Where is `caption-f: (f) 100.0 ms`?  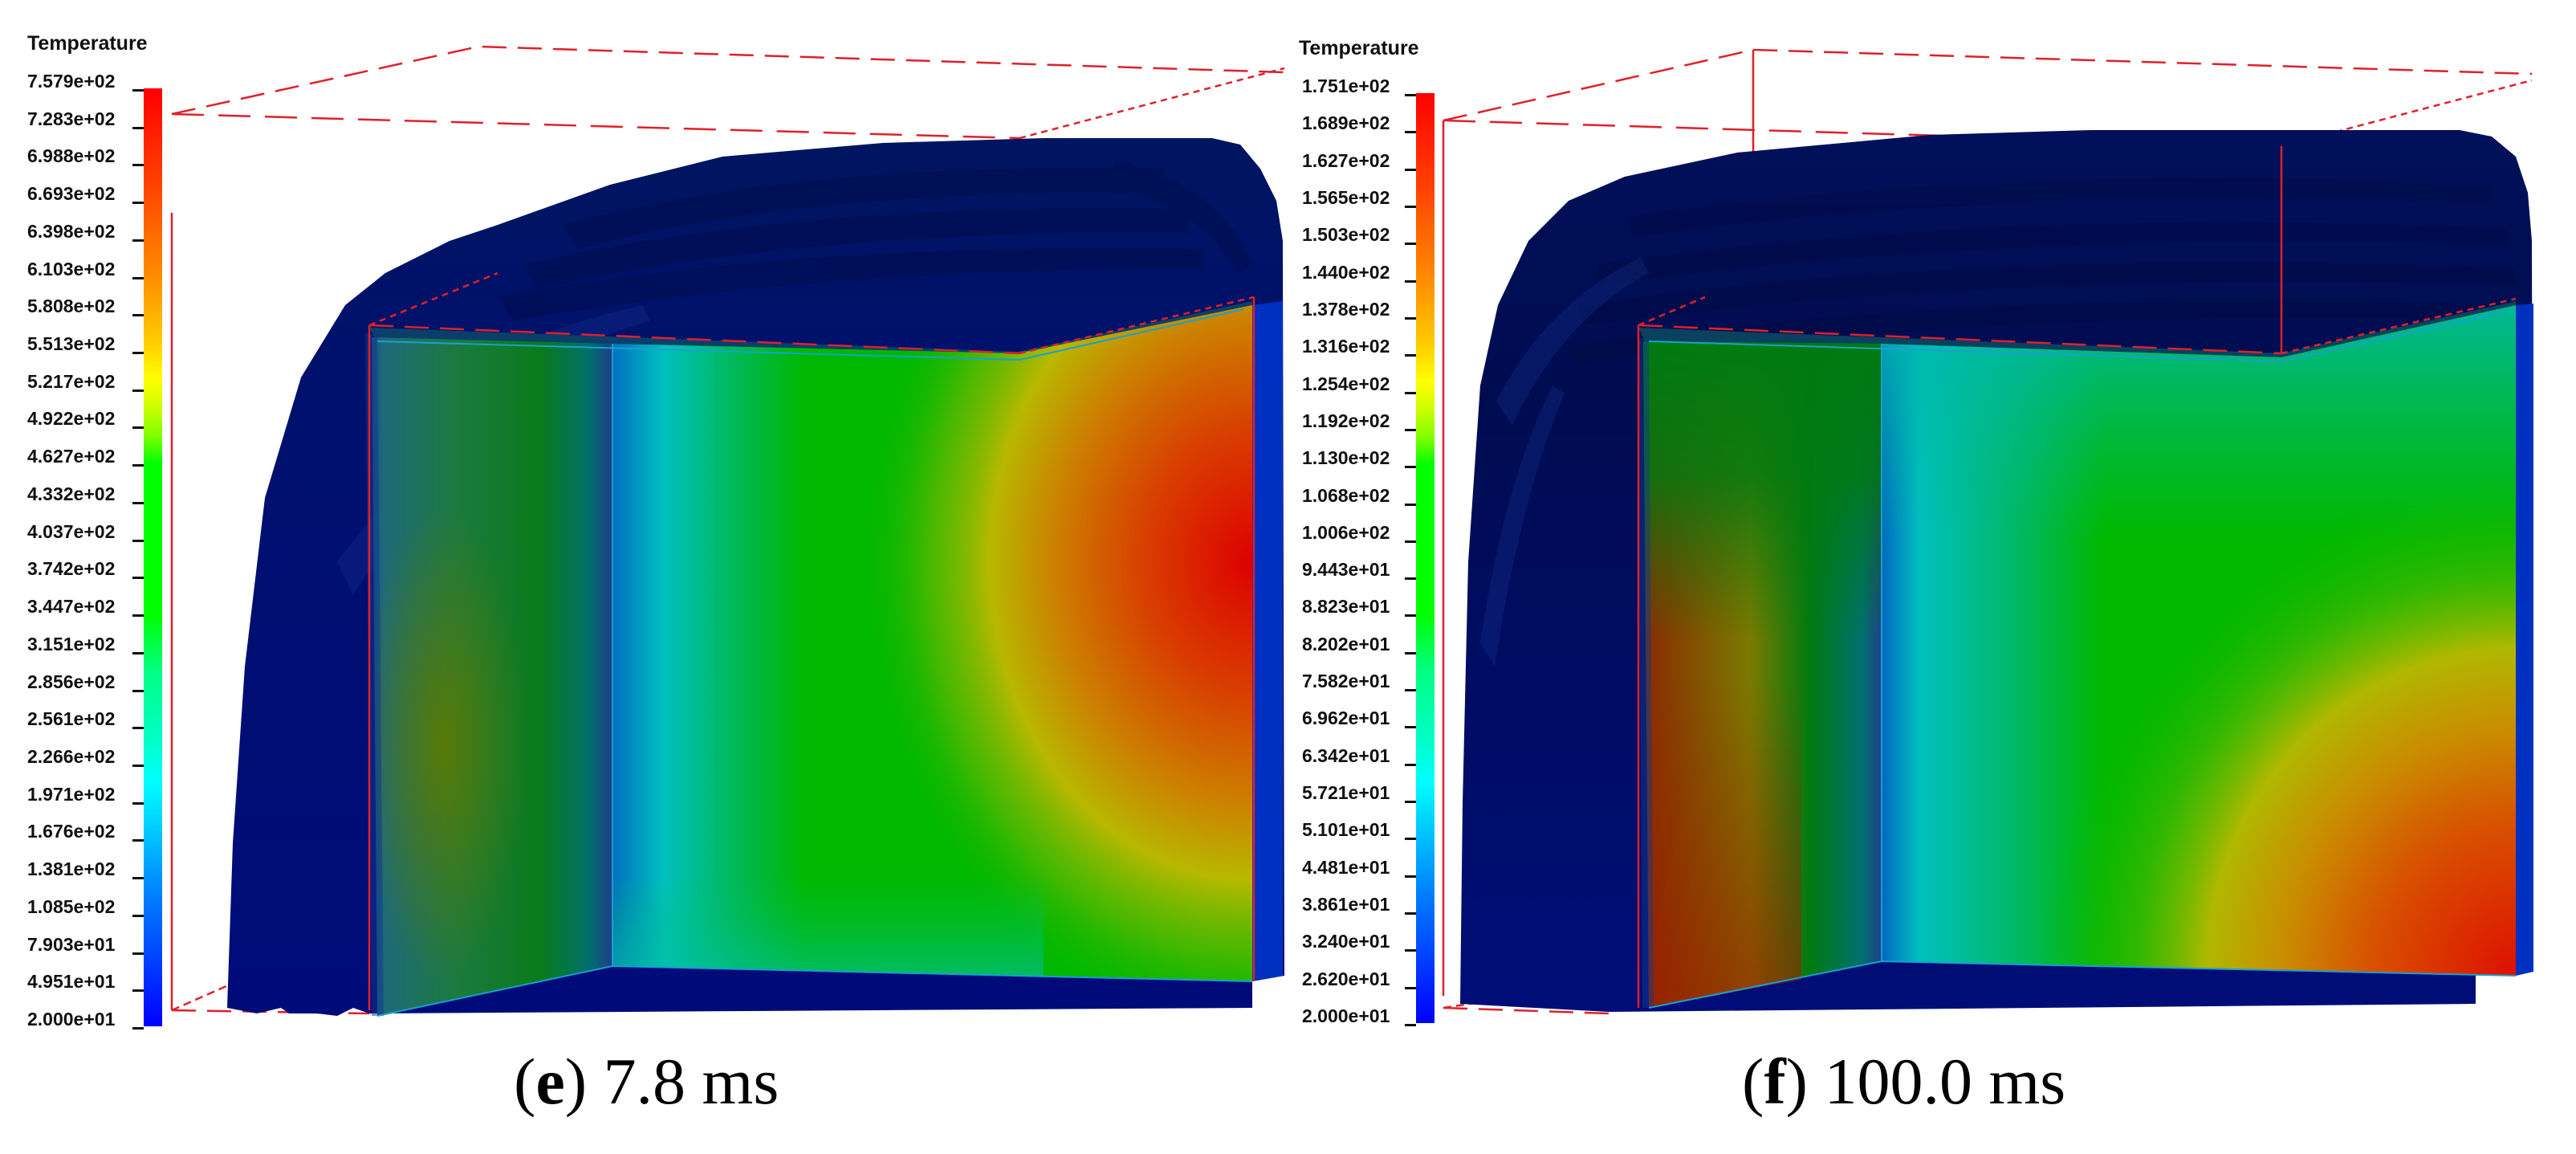 caption-f: (f) 100.0 ms is located at coordinates (1904, 1081).